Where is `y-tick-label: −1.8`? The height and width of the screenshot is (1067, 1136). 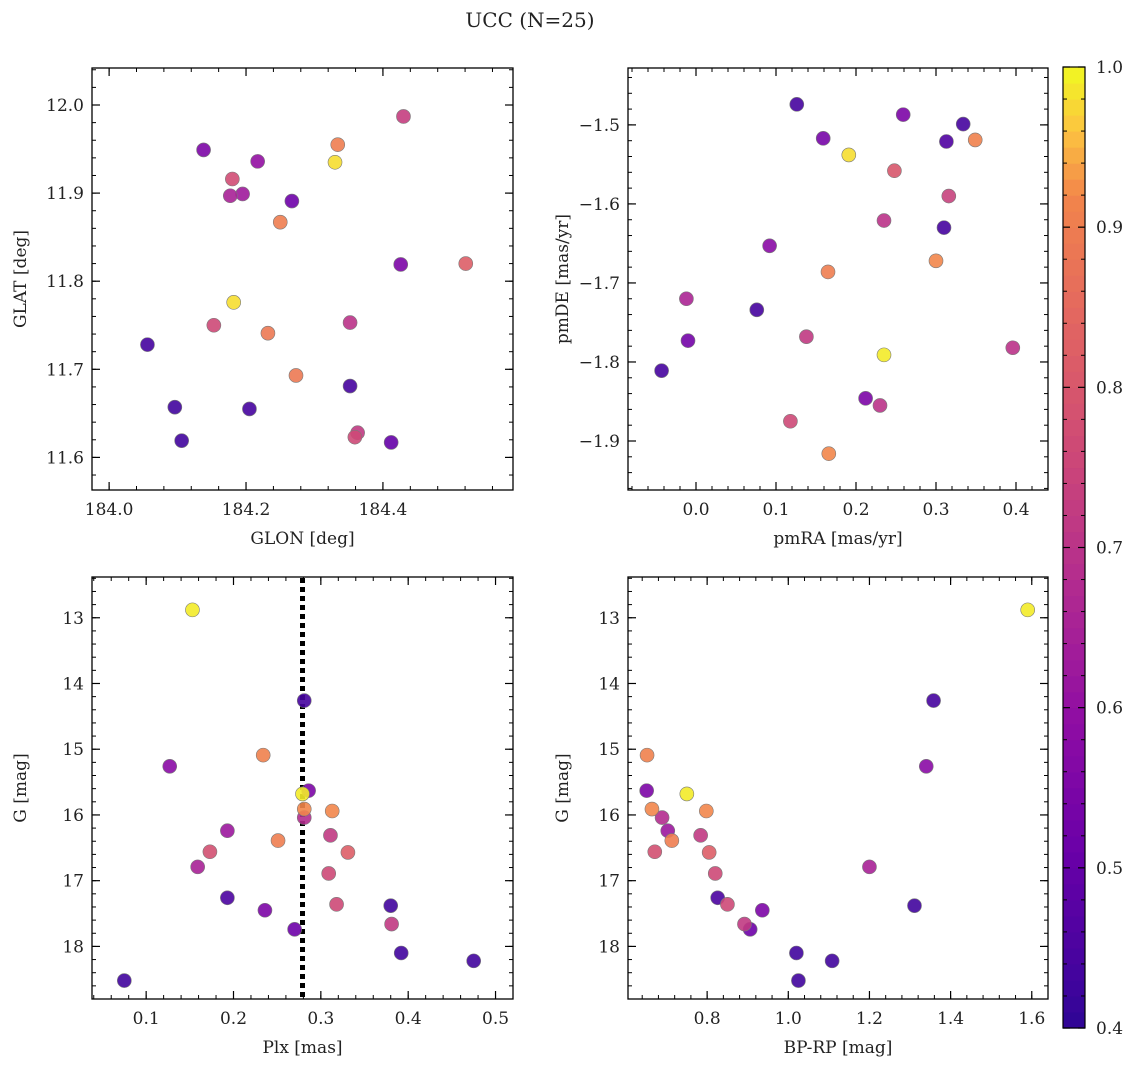
y-tick-label: −1.8 is located at coordinates (599, 363).